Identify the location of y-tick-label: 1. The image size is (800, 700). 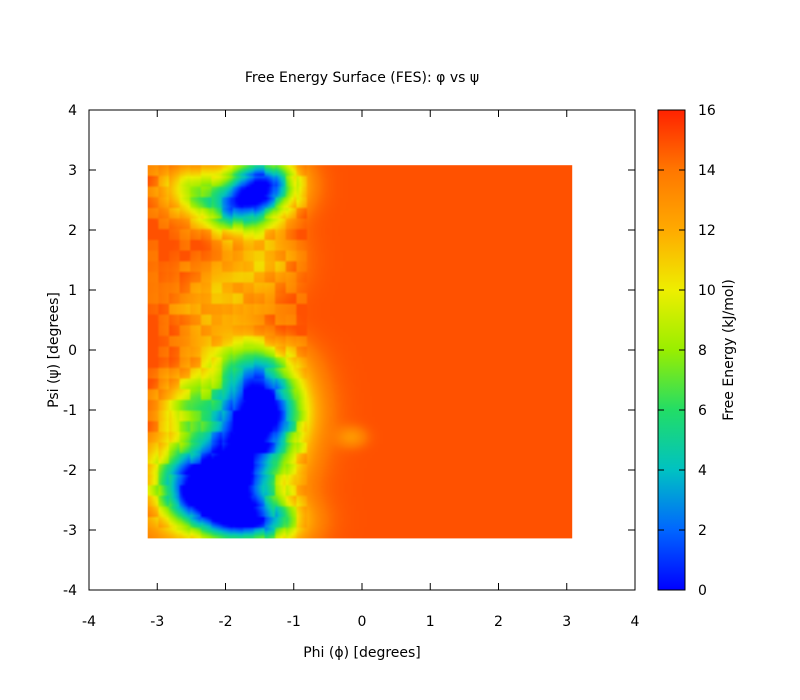
(72, 291).